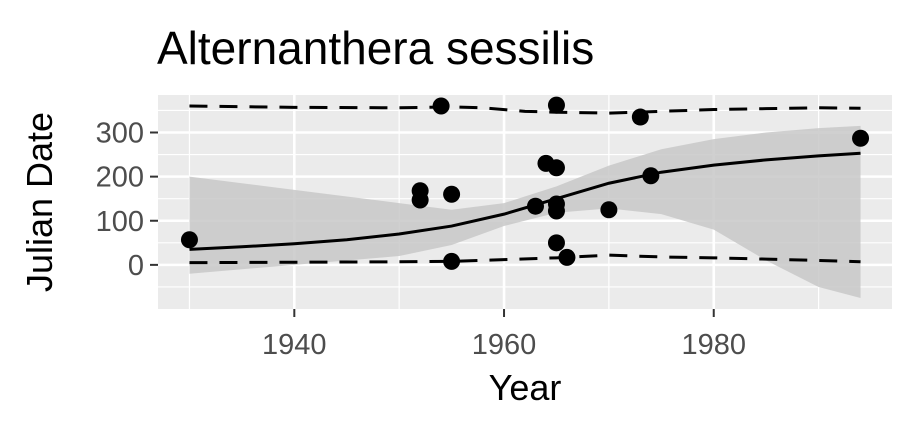 Image resolution: width=915 pixels, height=436 pixels. What do you see at coordinates (120, 222) in the screenshot?
I see `y-tick-label: 100` at bounding box center [120, 222].